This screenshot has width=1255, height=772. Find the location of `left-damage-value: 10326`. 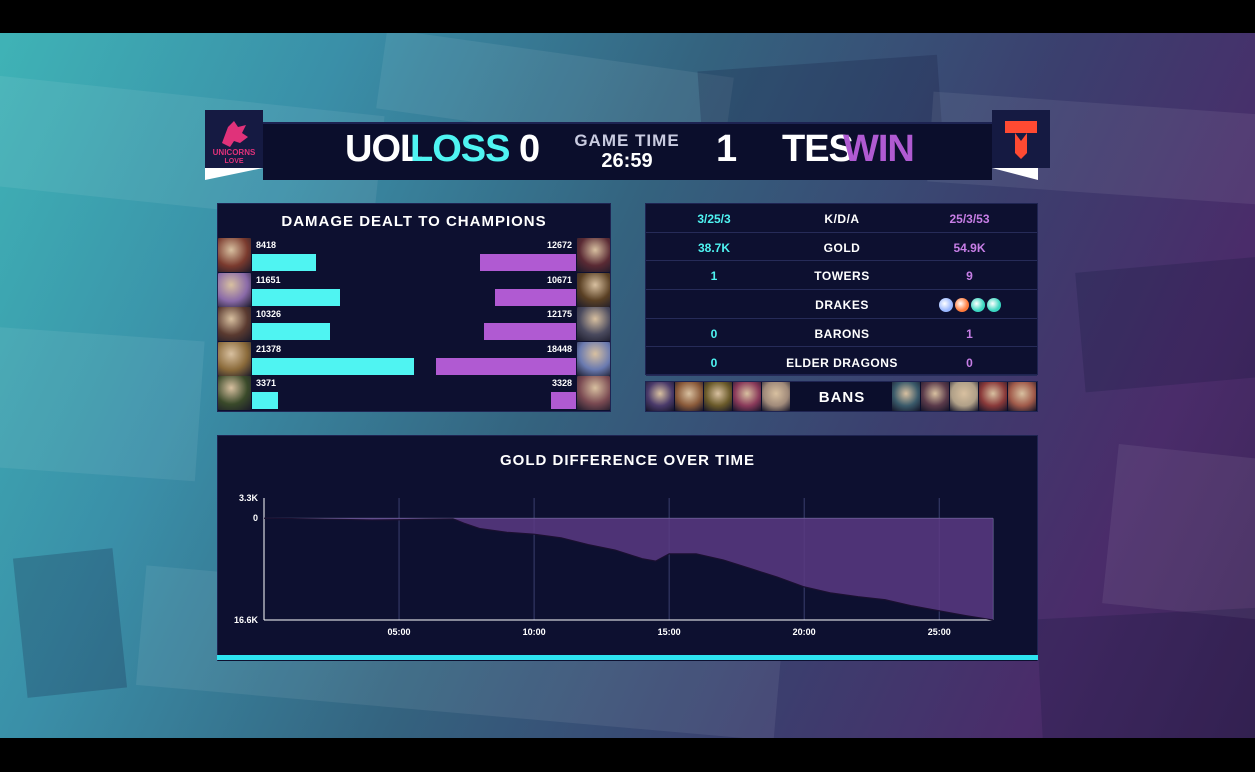

left-damage-value: 10326 is located at coordinates (269, 314).